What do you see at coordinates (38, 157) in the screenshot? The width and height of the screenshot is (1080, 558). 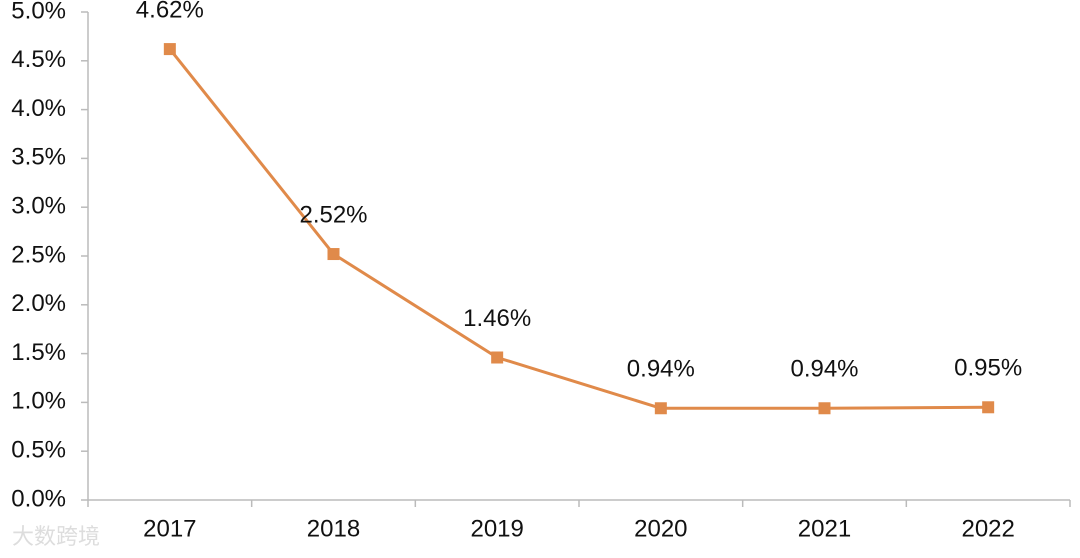 I see `y-tick-label: 3.5%` at bounding box center [38, 157].